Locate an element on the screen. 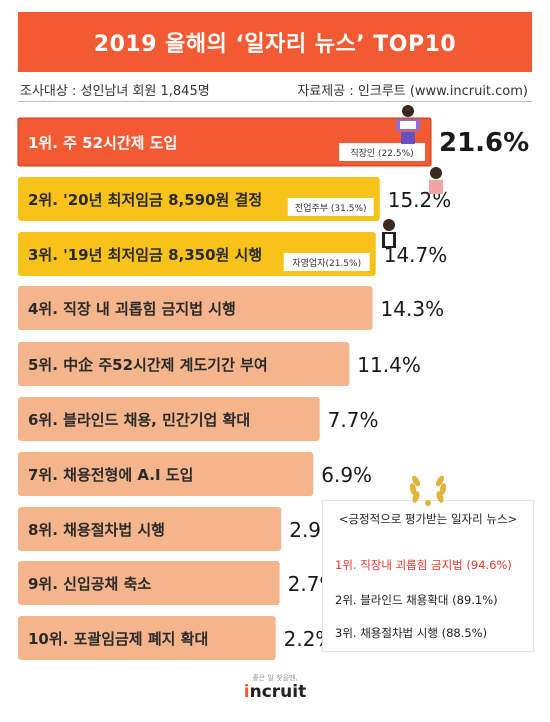 Image resolution: width=550 pixels, height=722 pixels. positive-news-item: 3위. 채용절차법 시행 (88.5%) is located at coordinates (411, 633).